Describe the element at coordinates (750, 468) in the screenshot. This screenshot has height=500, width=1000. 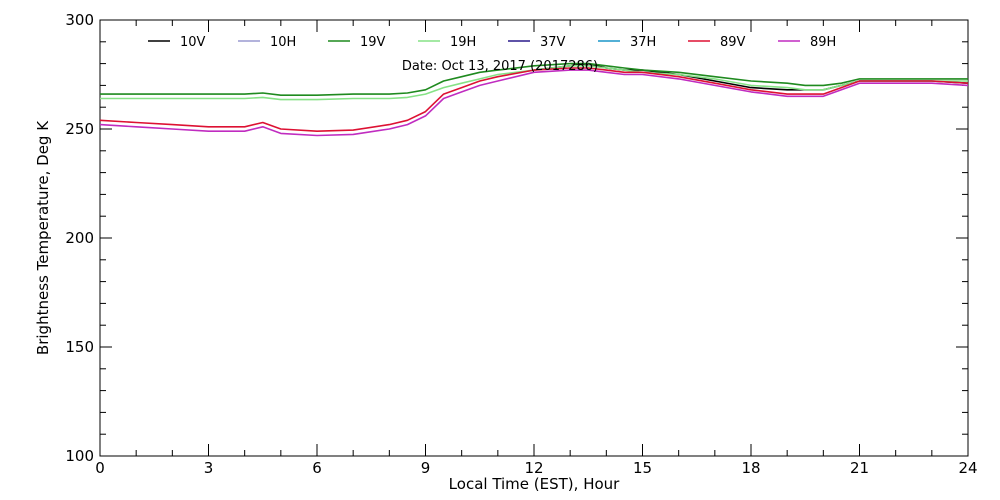
I see `x-tick-label: 18` at that location.